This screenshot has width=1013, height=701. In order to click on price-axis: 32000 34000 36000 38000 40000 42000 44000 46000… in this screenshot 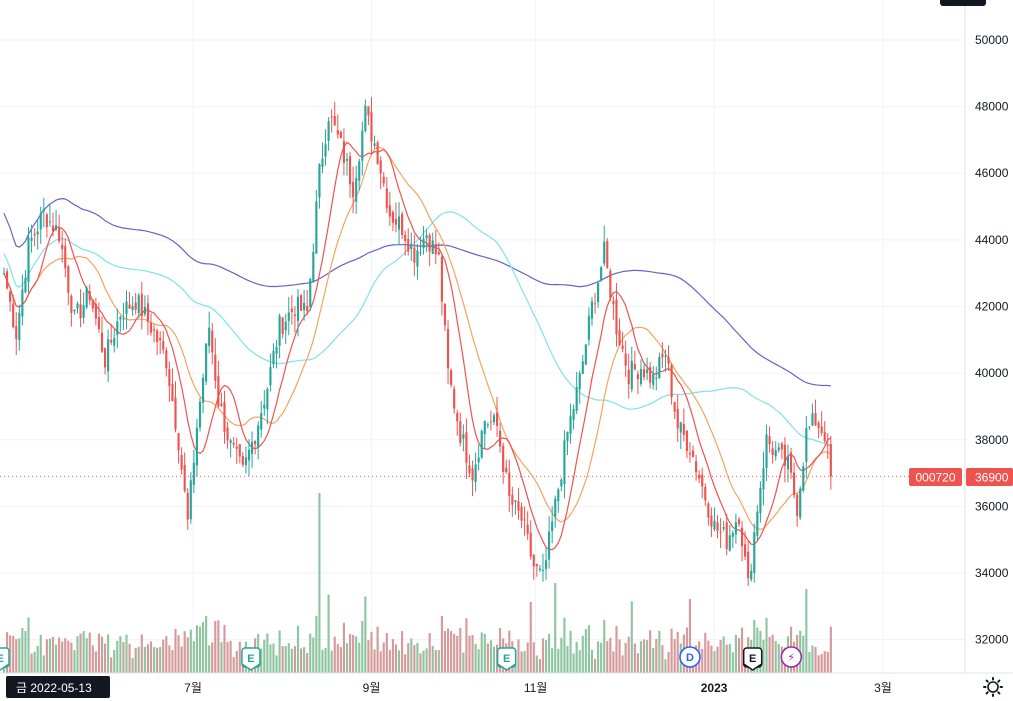, I will do `click(992, 340)`.